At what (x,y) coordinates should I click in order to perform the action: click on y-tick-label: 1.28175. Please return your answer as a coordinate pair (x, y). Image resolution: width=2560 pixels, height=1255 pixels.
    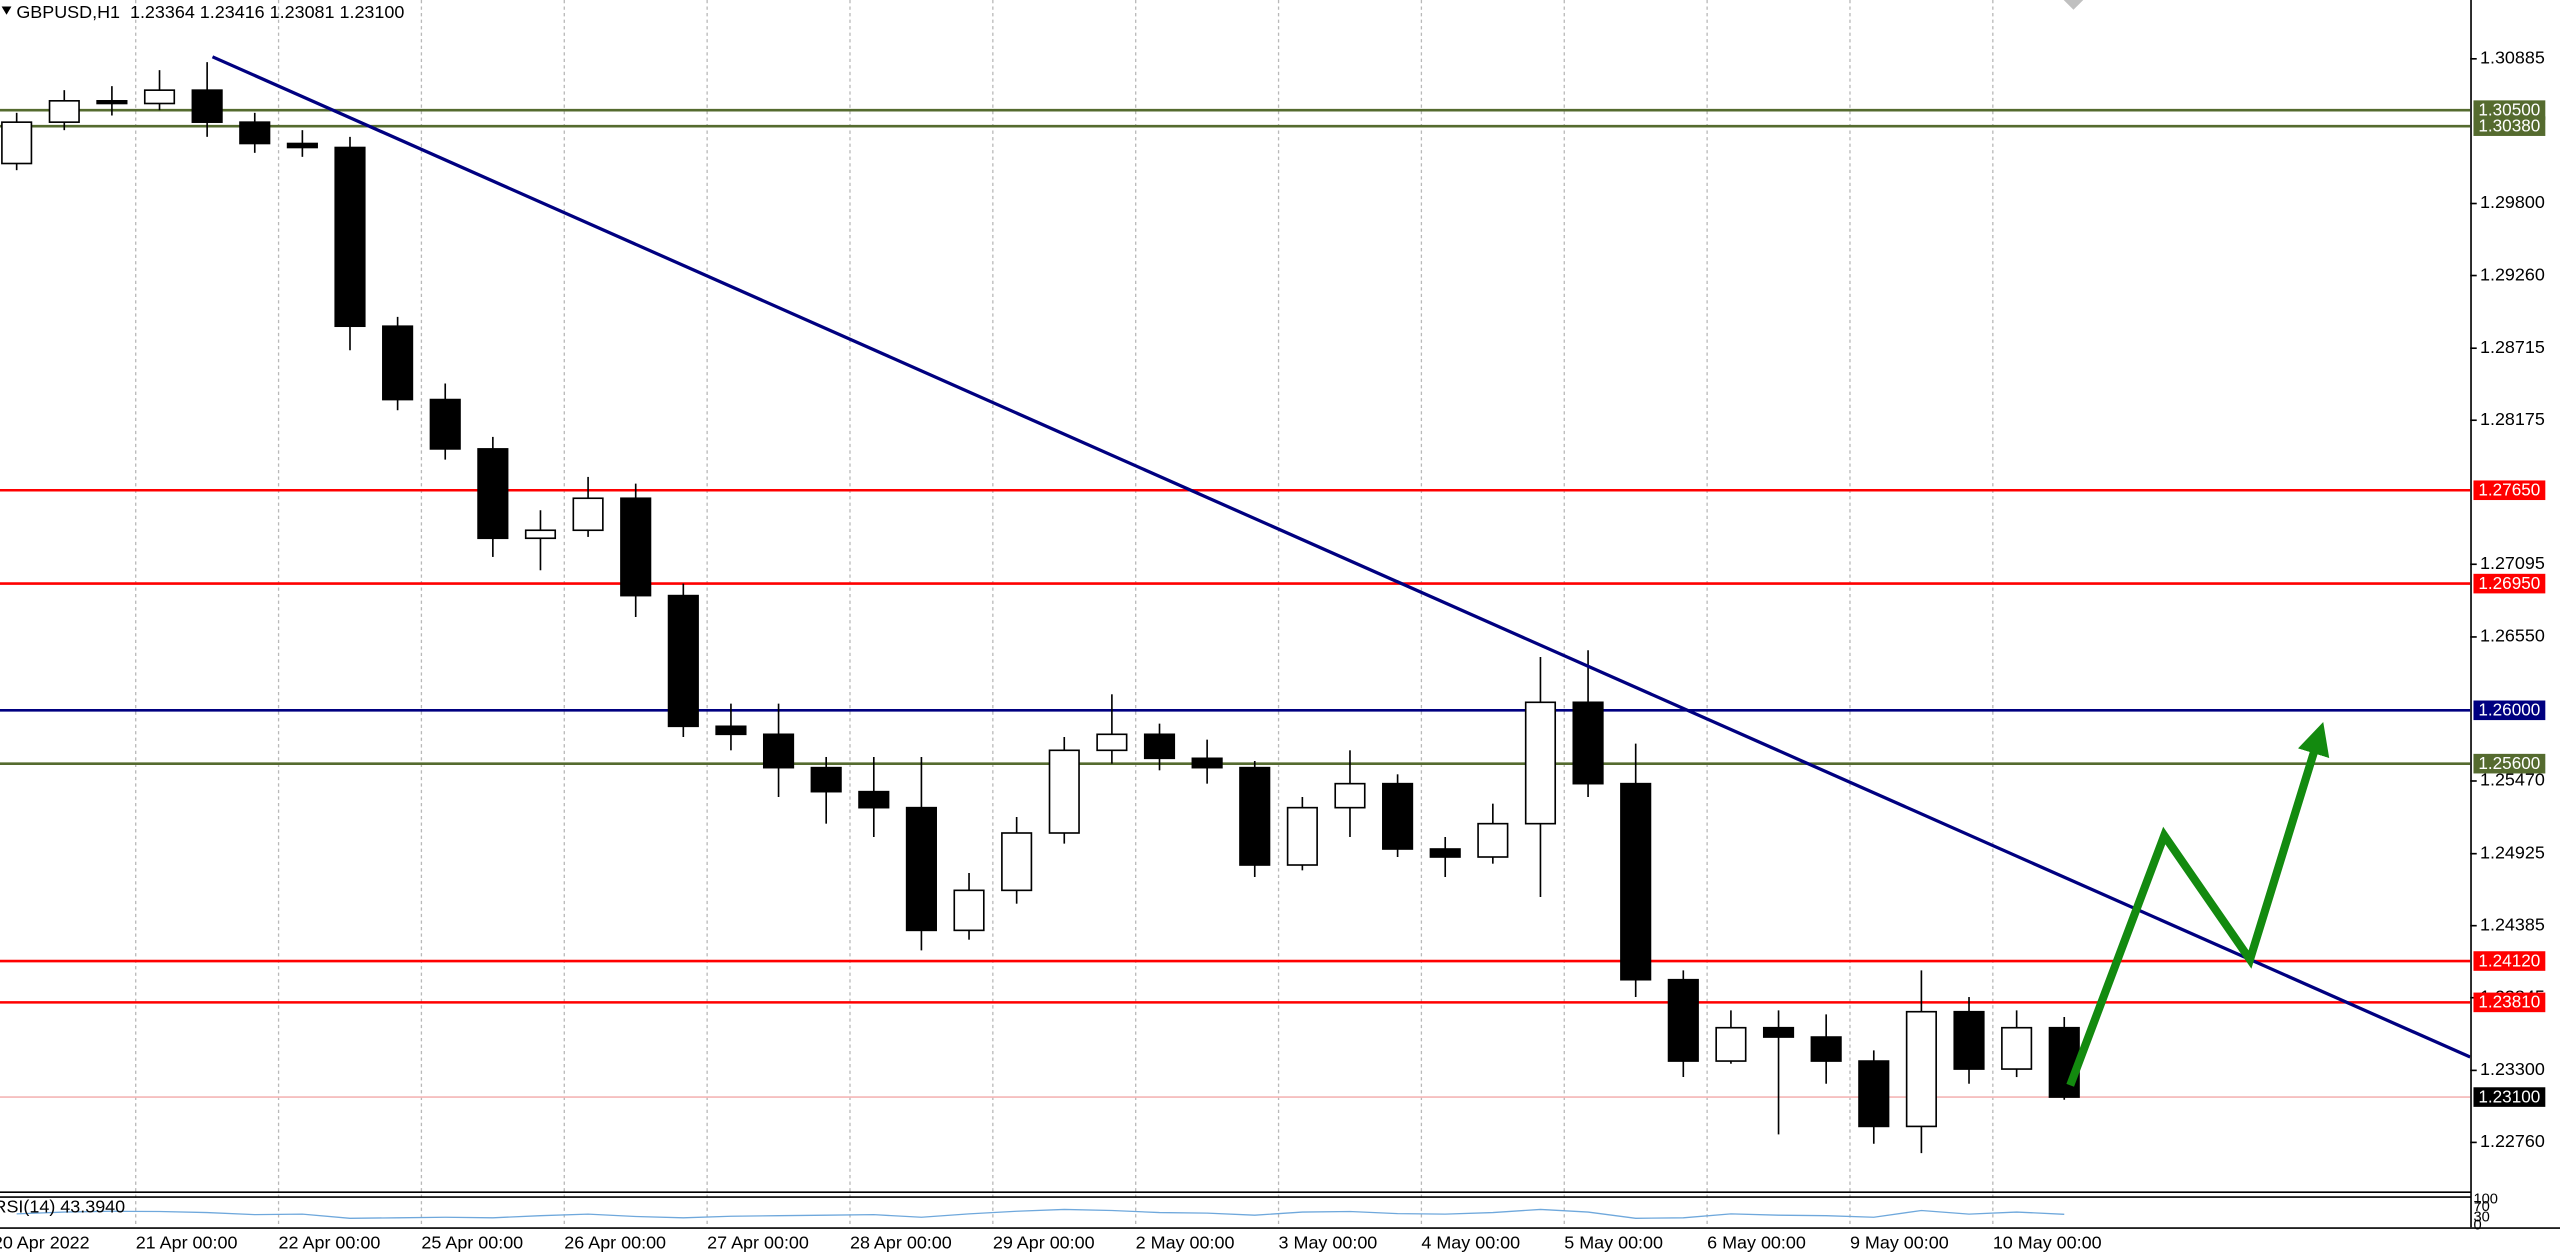
    Looking at the image, I should click on (2512, 419).